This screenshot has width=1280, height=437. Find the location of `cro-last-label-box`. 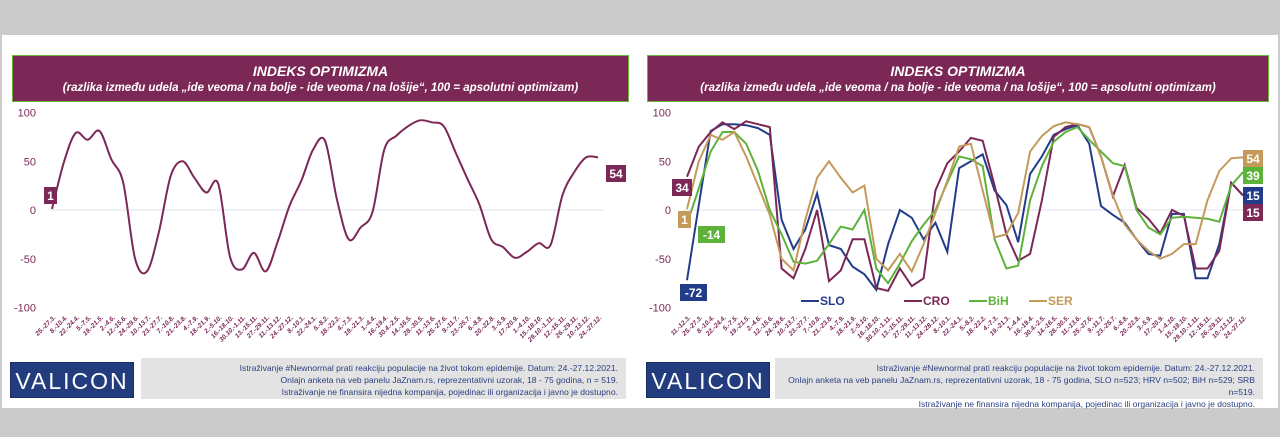

cro-last-label-box is located at coordinates (1253, 212).